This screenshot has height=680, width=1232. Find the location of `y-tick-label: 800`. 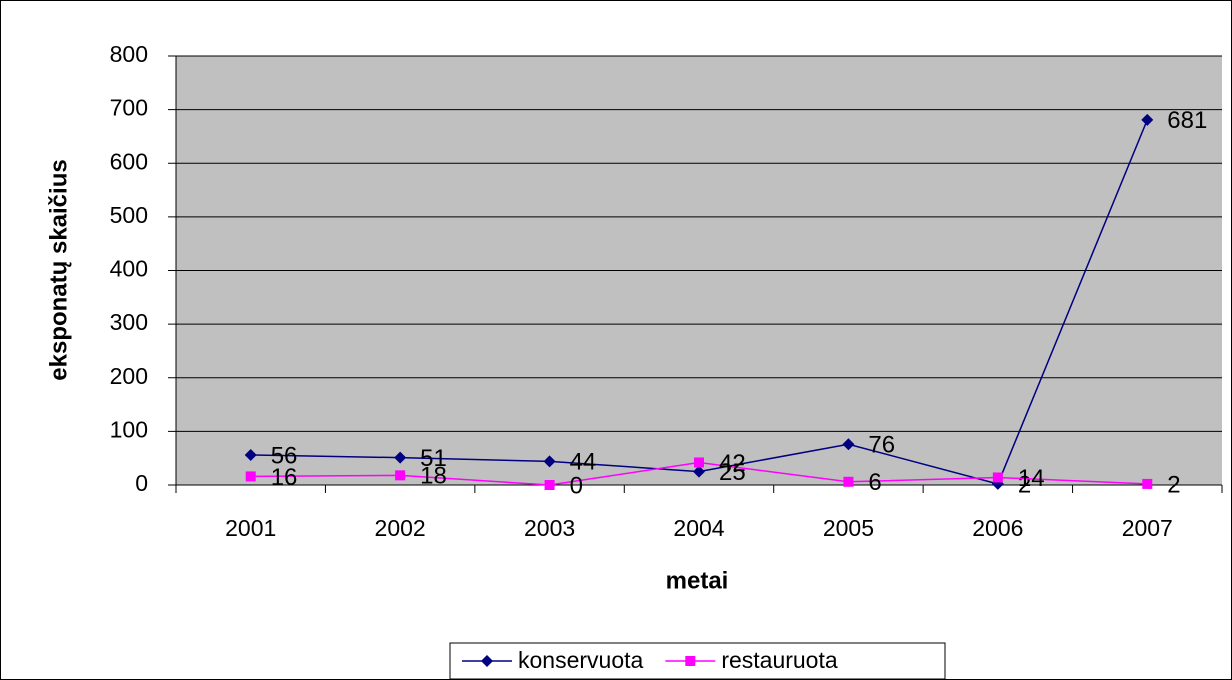

y-tick-label: 800 is located at coordinates (129, 54).